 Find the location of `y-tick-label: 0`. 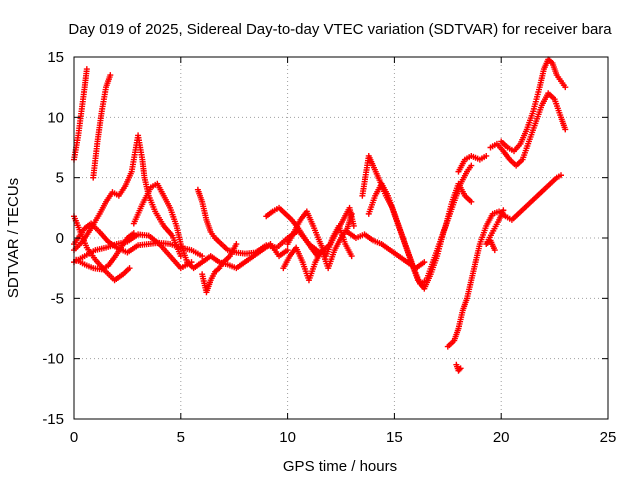

y-tick-label: 0 is located at coordinates (60, 238).